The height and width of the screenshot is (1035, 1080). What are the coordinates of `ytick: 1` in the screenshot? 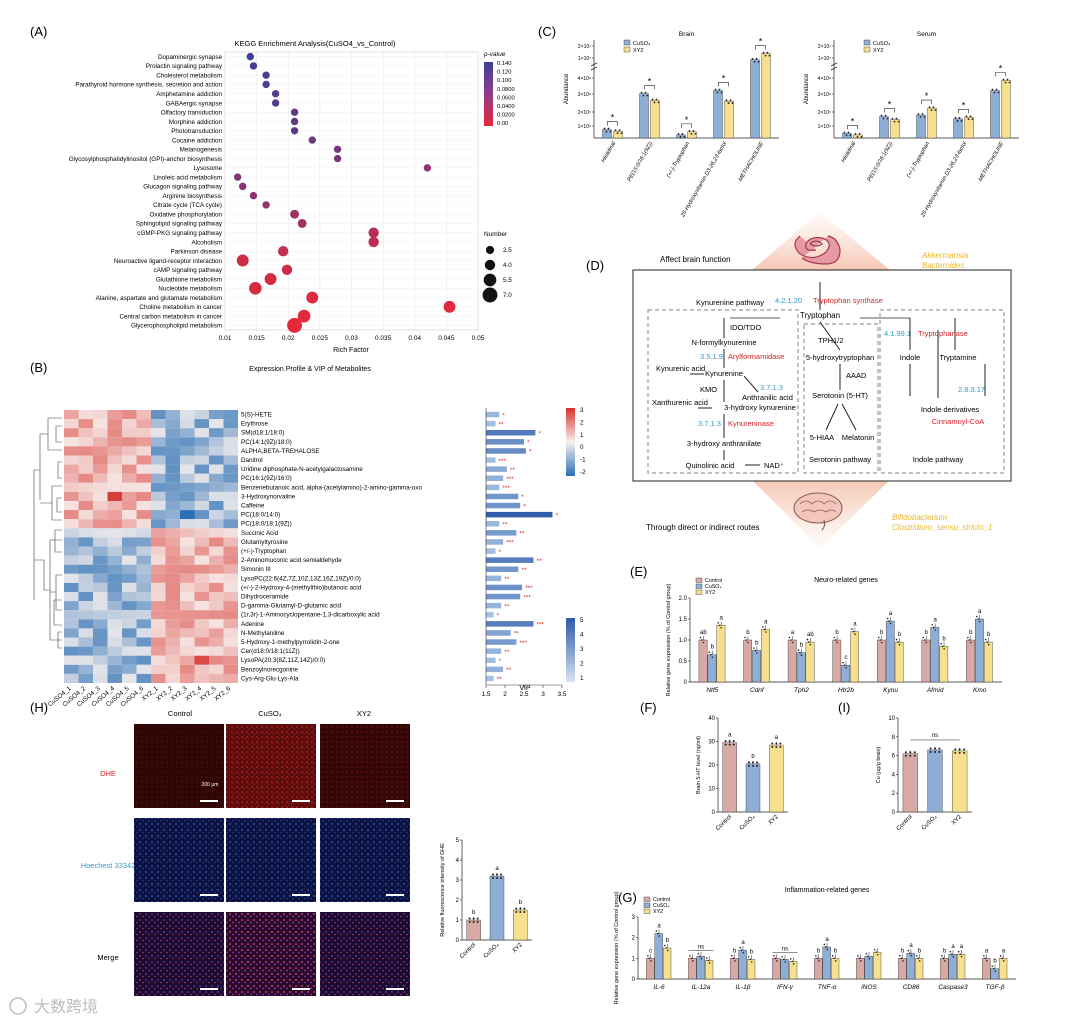 It's located at (458, 921).